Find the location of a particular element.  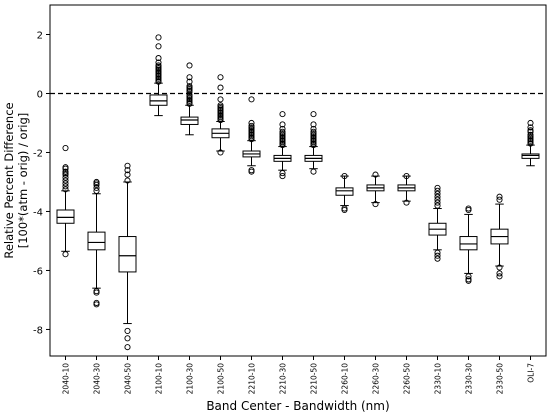

x-axis-label: Band Center - Bandwidth (nm) is located at coordinates (297, 406).